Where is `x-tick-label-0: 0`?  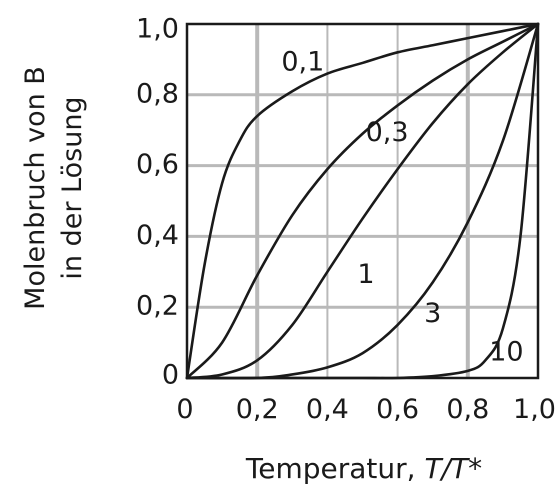 x-tick-label-0: 0 is located at coordinates (184, 409).